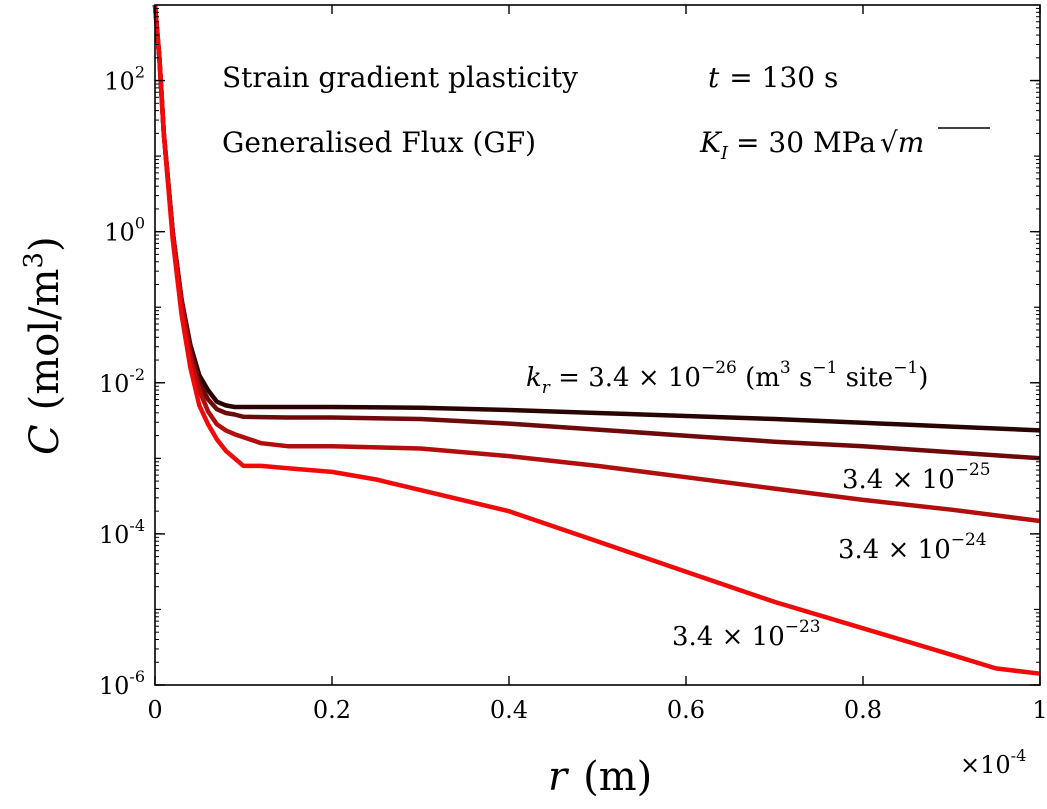  Describe the element at coordinates (806, 142) in the screenshot. I see `annotation-k-val: = 30 MPa` at that location.